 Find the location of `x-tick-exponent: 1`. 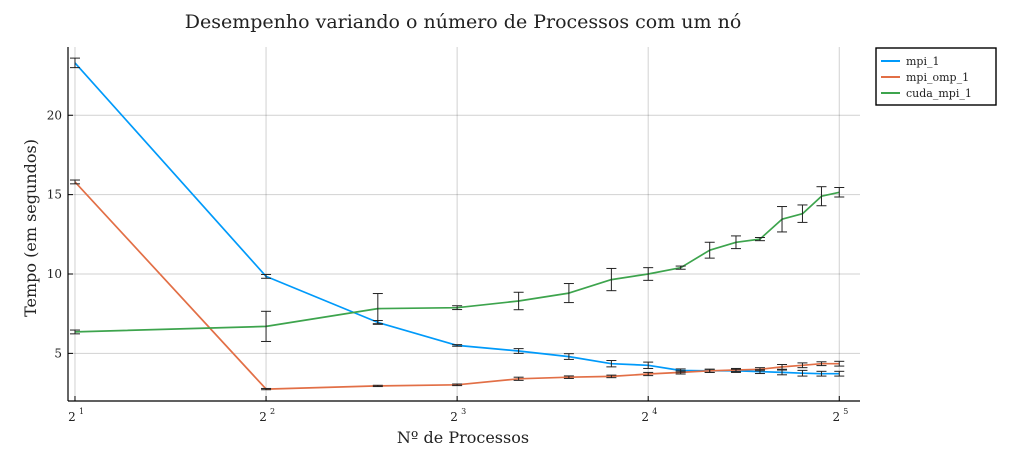

x-tick-exponent: 1 is located at coordinates (81, 411).